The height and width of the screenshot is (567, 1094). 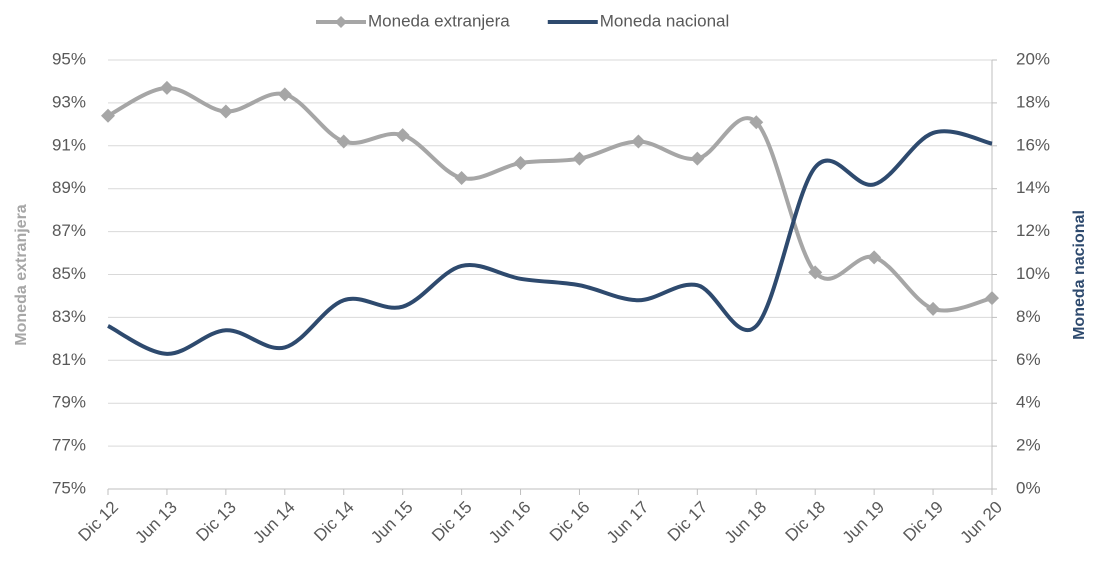 What do you see at coordinates (510, 523) in the screenshot?
I see `x-tick-label: Jun 16` at bounding box center [510, 523].